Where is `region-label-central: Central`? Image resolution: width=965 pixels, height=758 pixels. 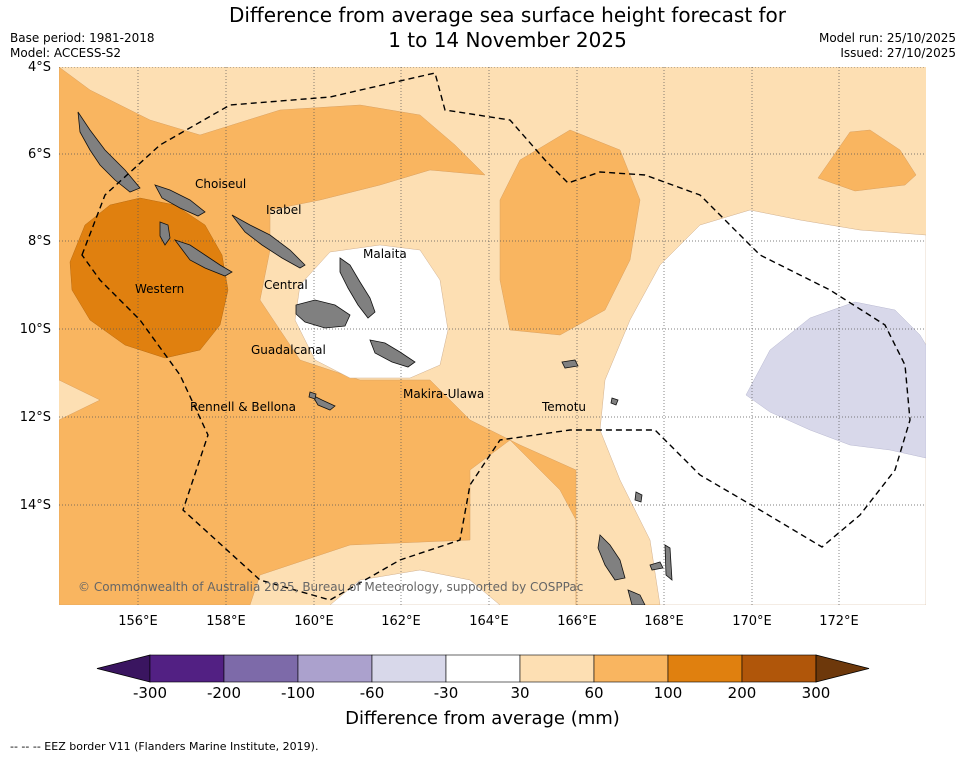 region-label-central: Central is located at coordinates (286, 285).